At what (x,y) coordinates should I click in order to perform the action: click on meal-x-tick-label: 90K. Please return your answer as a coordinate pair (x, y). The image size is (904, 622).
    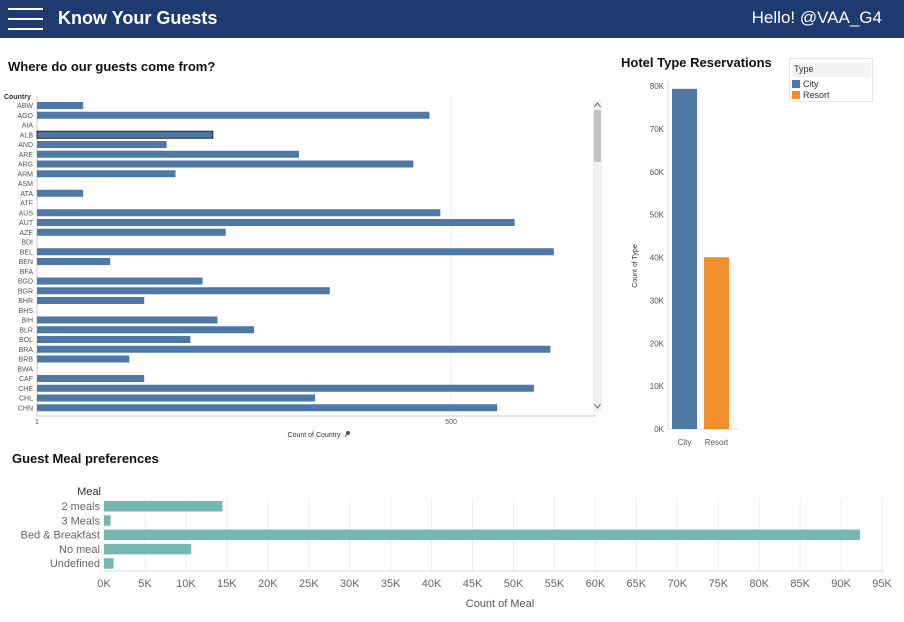
    Looking at the image, I should click on (841, 584).